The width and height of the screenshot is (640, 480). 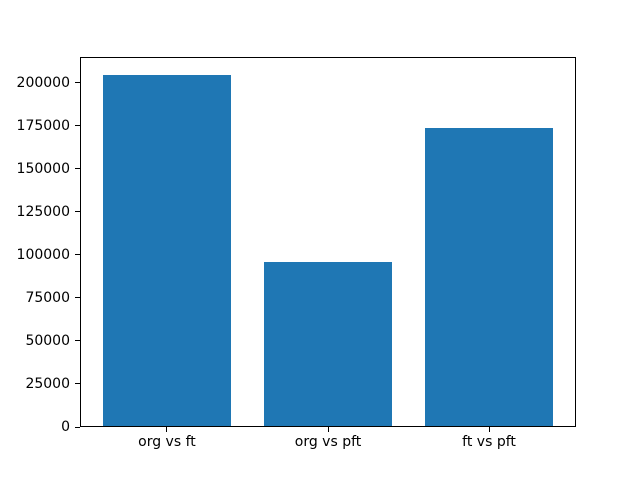 I want to click on y-tick-label: 0, so click(x=65, y=427).